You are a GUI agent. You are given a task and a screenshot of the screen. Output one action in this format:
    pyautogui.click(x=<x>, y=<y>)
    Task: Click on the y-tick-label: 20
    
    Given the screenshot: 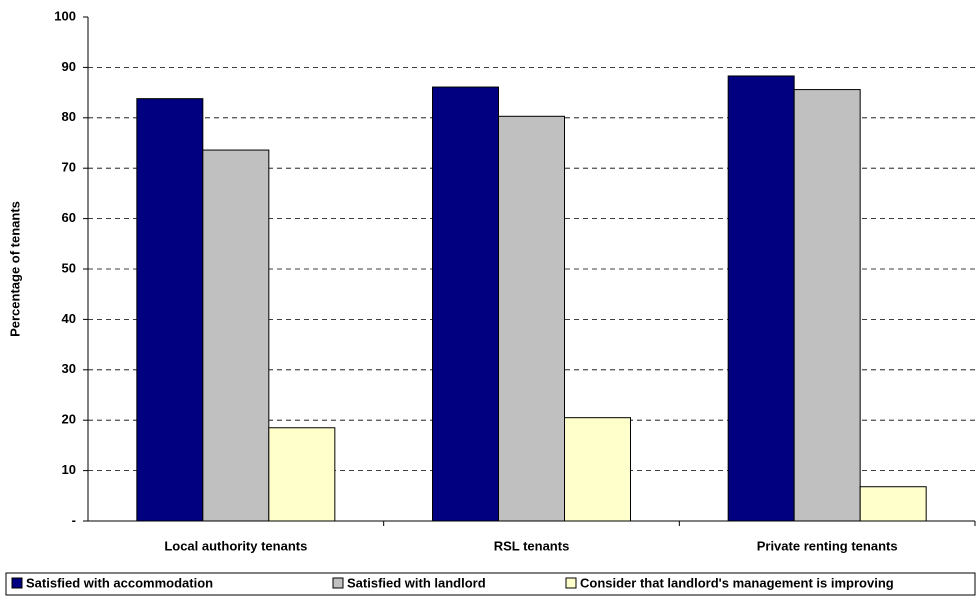 What is the action you would take?
    pyautogui.click(x=69, y=419)
    